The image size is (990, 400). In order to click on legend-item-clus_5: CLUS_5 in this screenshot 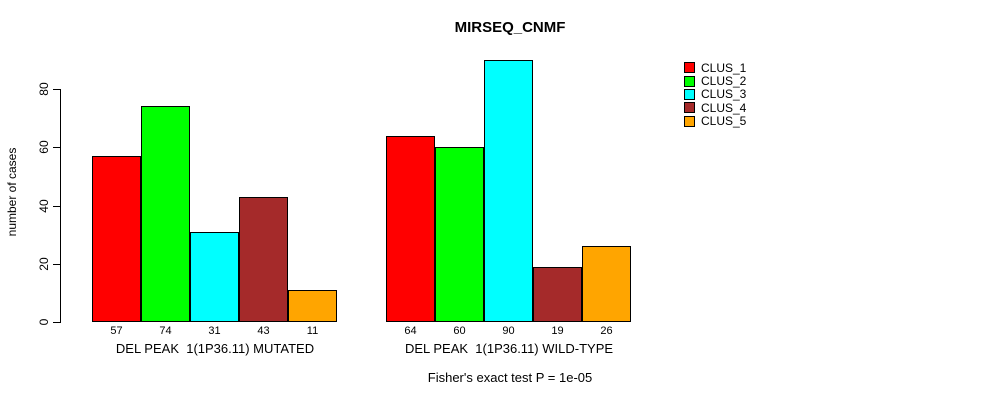, I will do `click(715, 121)`.